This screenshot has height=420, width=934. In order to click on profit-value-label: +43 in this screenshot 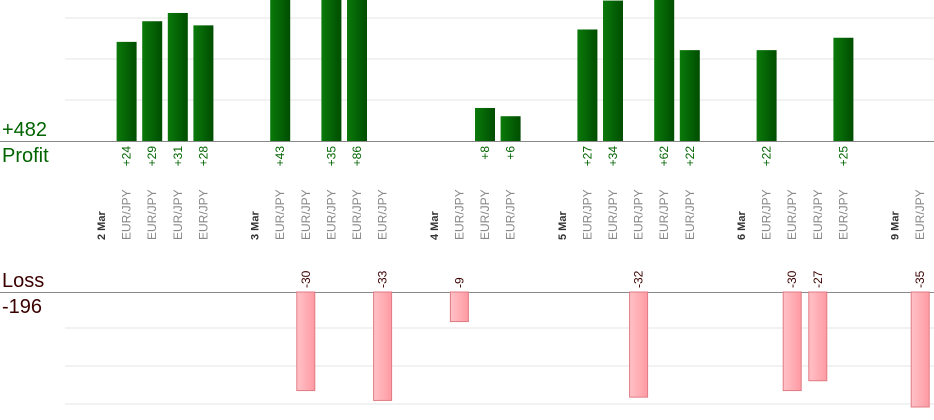, I will do `click(280, 156)`.